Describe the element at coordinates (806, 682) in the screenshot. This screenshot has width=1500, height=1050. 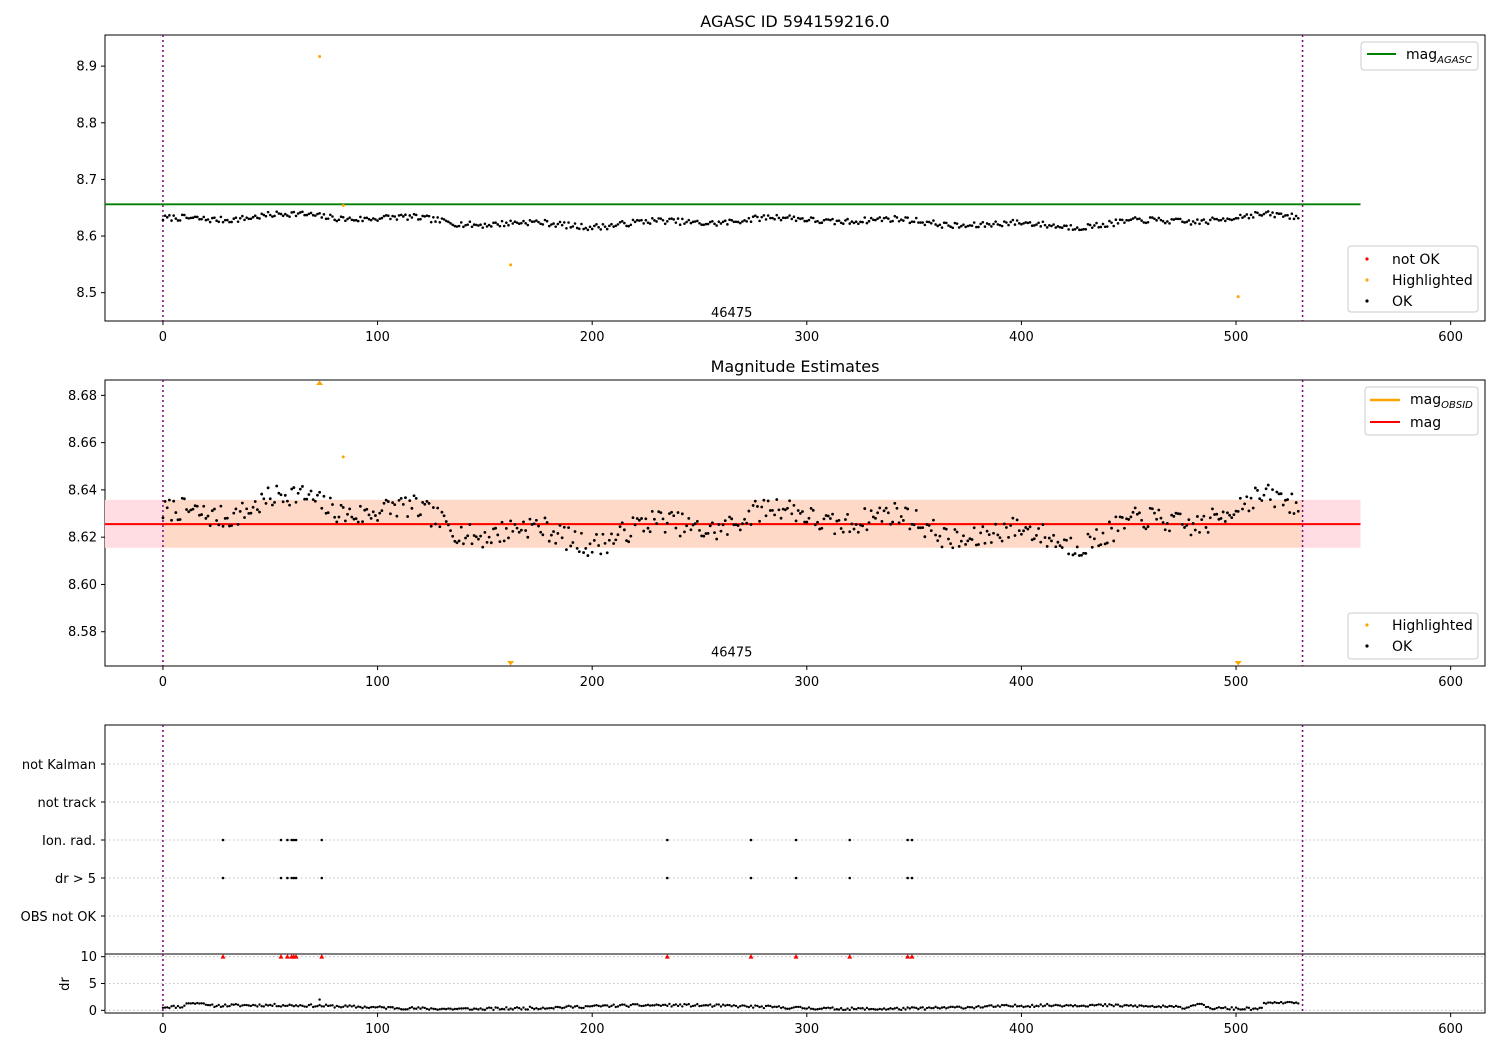
I see `mid-xtick-label: 300` at that location.